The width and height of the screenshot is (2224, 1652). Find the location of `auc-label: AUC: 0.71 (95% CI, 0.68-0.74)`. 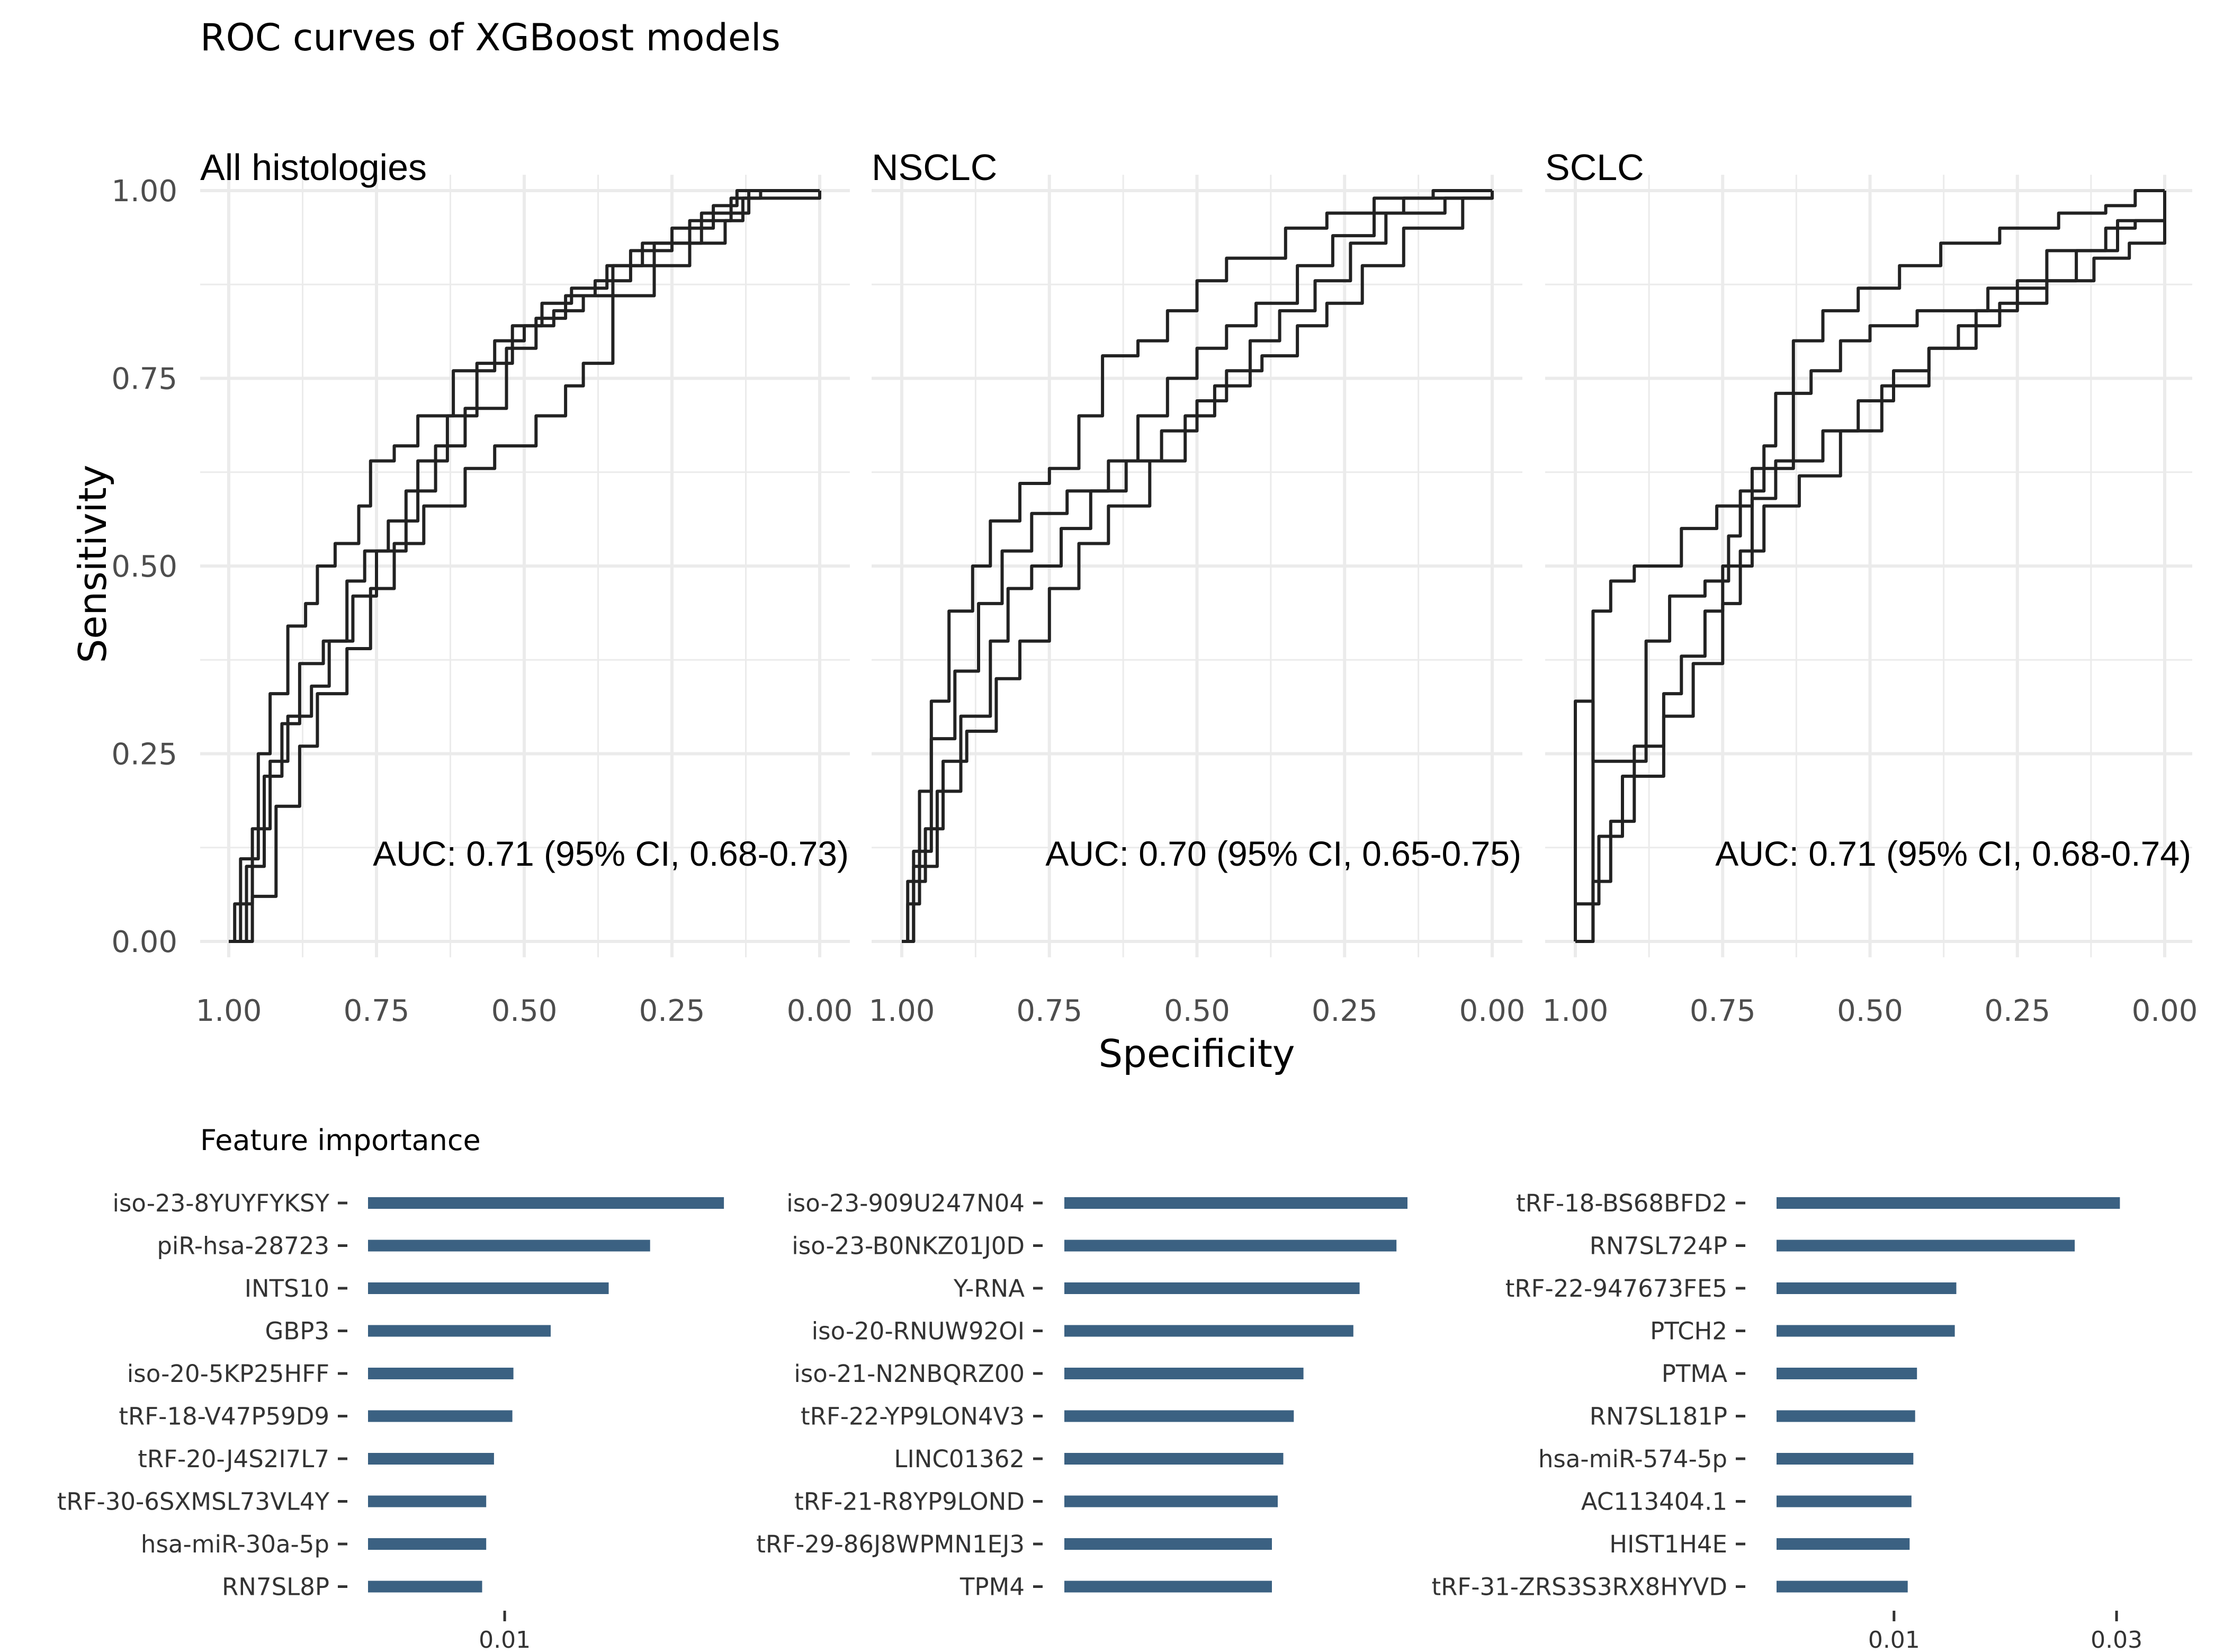

auc-label: AUC: 0.71 (95% CI, 0.68-0.74) is located at coordinates (1953, 853).